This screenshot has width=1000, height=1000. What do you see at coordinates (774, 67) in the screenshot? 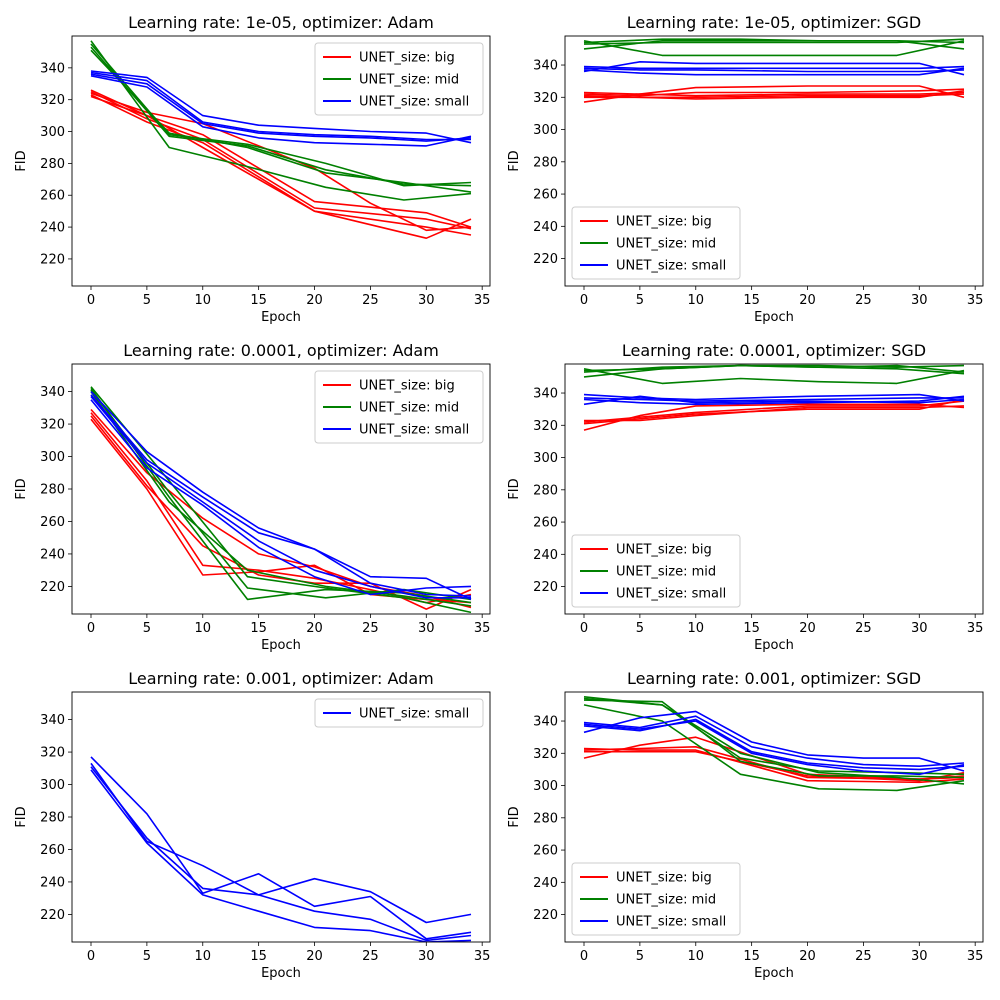
I see `chart-2-series-line-small` at bounding box center [774, 67].